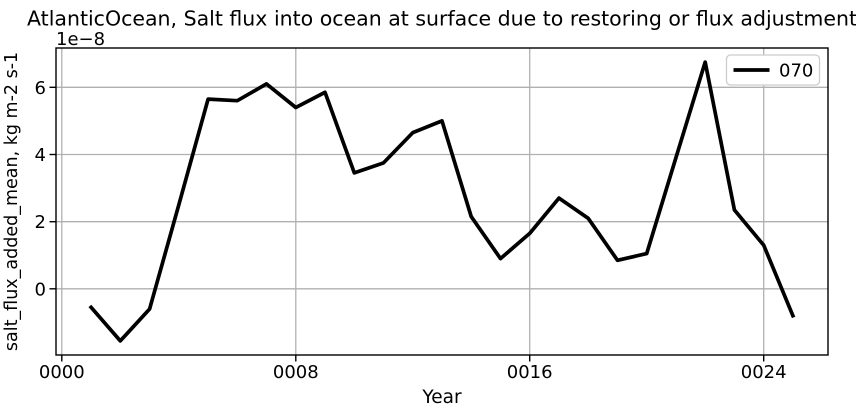  What do you see at coordinates (296, 372) in the screenshot?
I see `x-tick-label: 0008` at bounding box center [296, 372].